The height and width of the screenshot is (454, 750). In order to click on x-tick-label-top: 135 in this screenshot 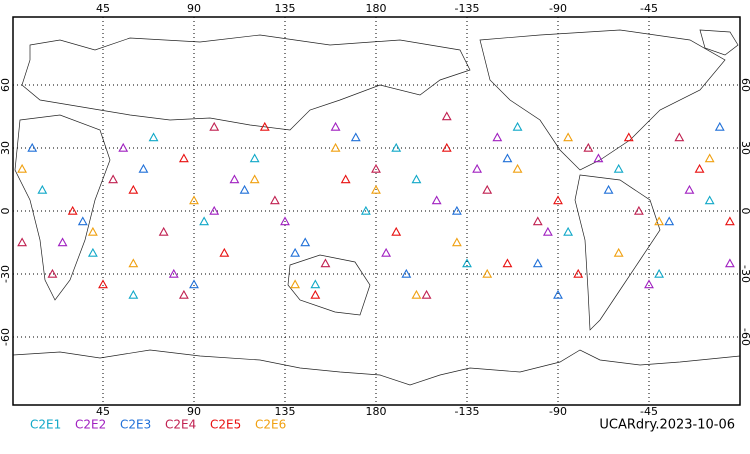, I will do `click(285, 8)`.